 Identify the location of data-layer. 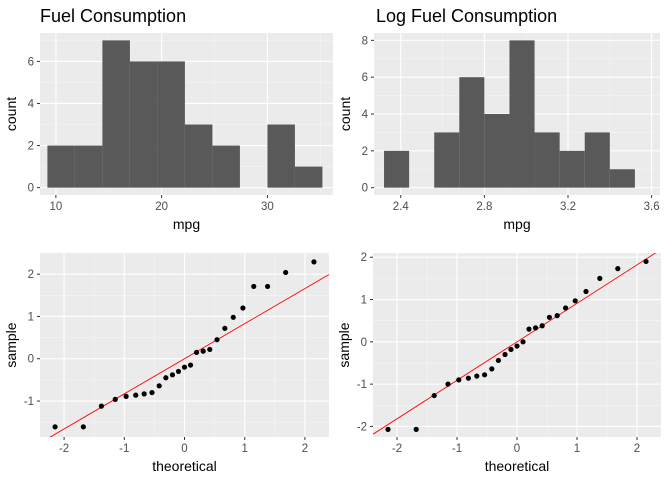
(185, 114).